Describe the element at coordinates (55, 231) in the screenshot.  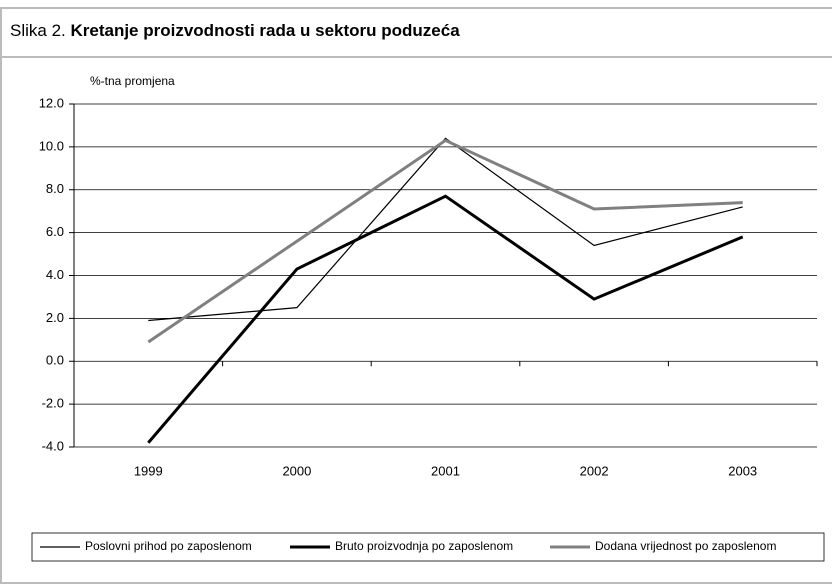
I see `y-tick-label: 6.0` at that location.